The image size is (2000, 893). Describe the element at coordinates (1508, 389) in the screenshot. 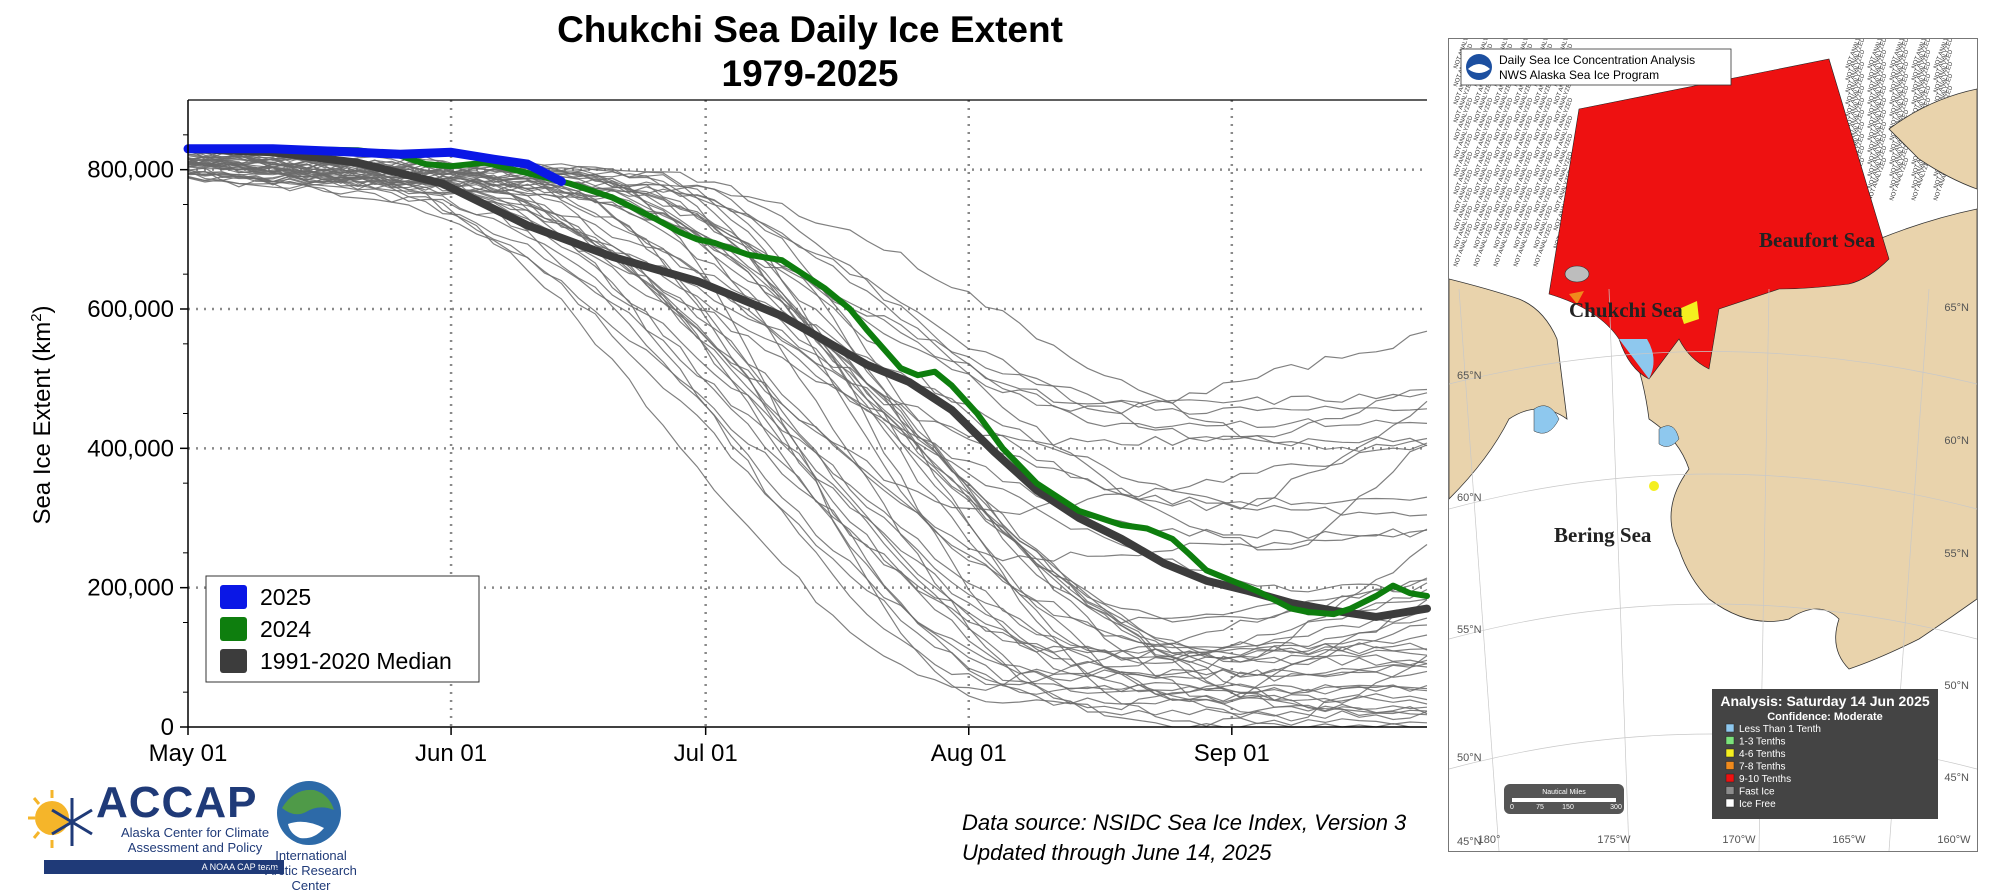

I see `chukotka-land` at that location.